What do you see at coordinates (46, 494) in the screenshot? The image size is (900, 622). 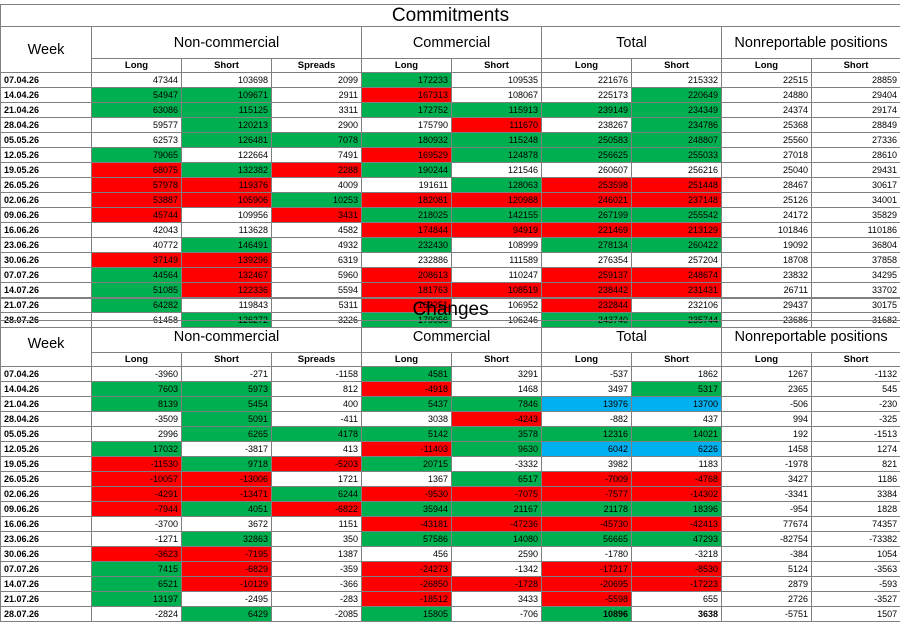 I see `week-cell: 02.06.26` at bounding box center [46, 494].